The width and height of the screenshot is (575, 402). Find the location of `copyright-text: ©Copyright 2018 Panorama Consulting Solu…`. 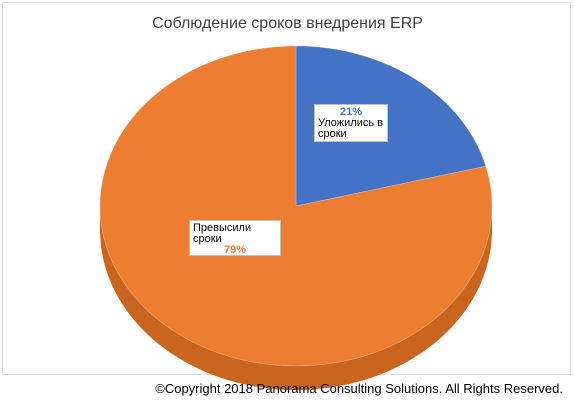

copyright-text: ©Copyright 2018 Panorama Consulting Solu… is located at coordinates (359, 388).